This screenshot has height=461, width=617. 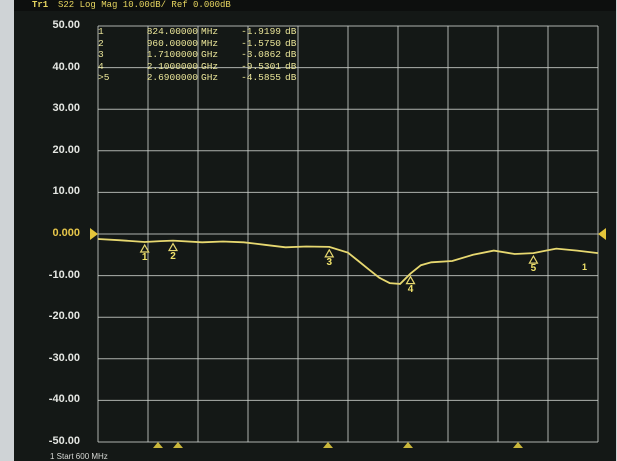 I want to click on ref-level-right-arrow, so click(x=602, y=234).